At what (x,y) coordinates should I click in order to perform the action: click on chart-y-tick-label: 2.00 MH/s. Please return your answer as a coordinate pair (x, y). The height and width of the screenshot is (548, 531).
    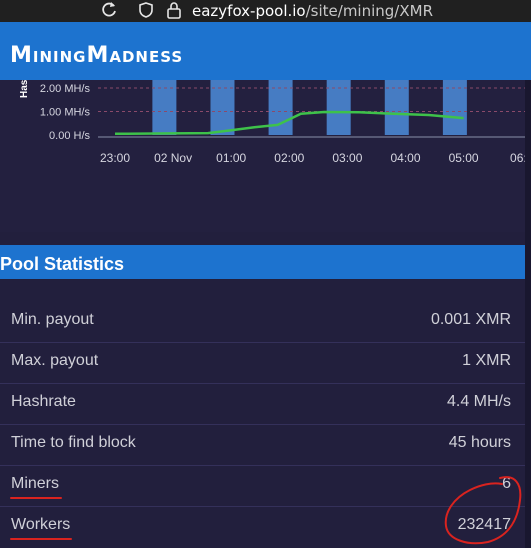
    Looking at the image, I should click on (65, 89).